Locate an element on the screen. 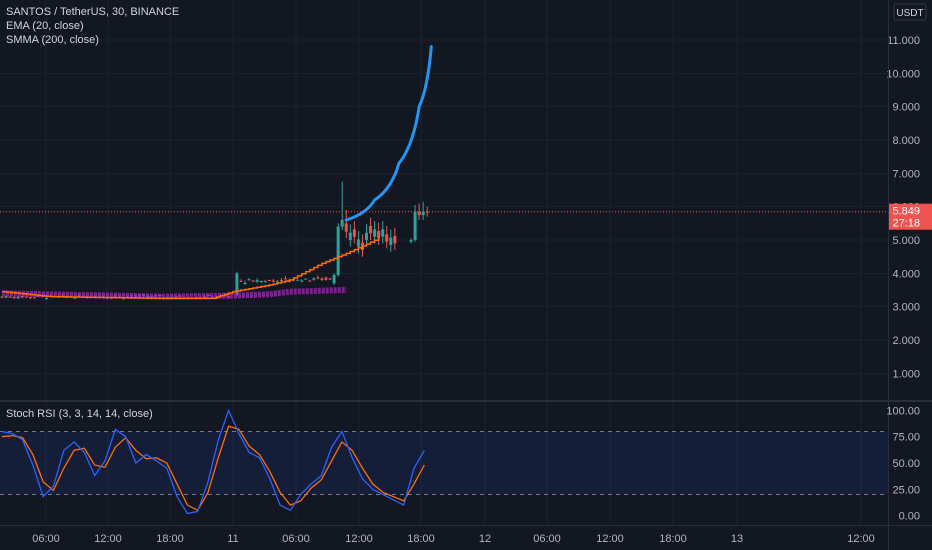  x-tick-label: 18:00 is located at coordinates (170, 539).